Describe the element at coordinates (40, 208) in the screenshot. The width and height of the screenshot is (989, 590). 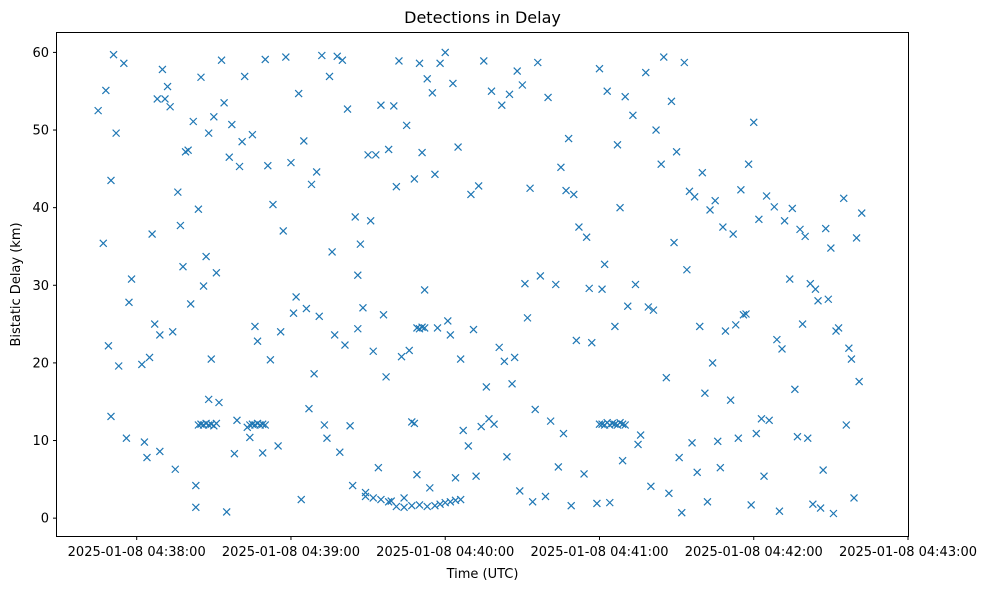
I see `y-tick-label: 40` at that location.